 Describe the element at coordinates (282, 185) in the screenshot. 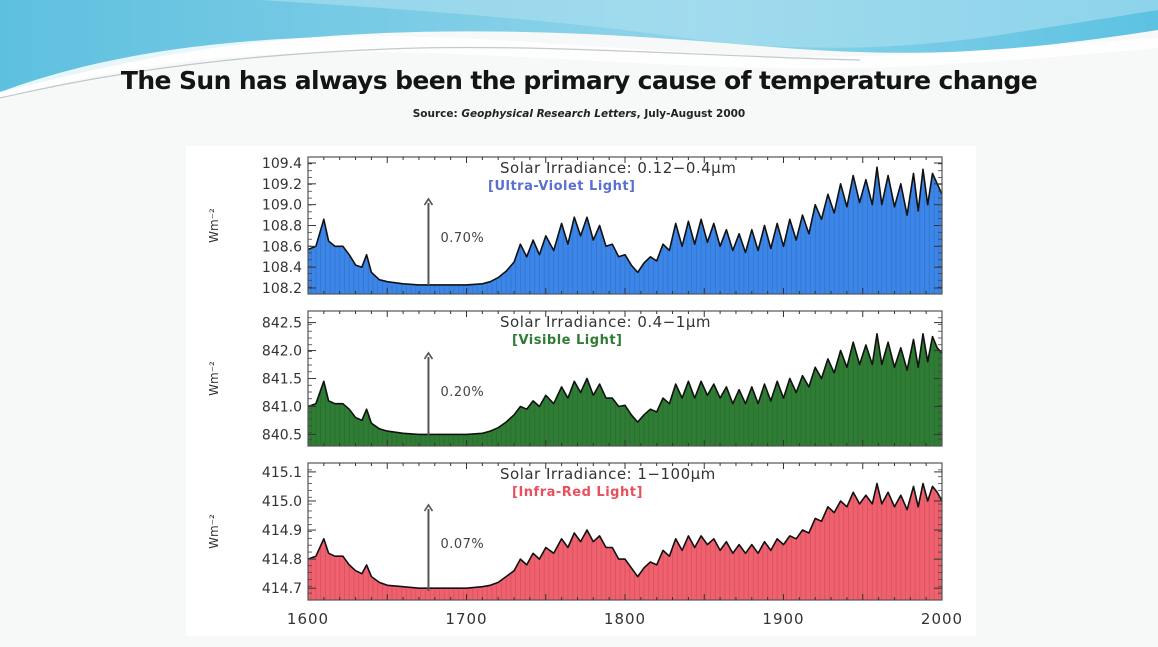

I see `y-tick-label: 109.2` at that location.